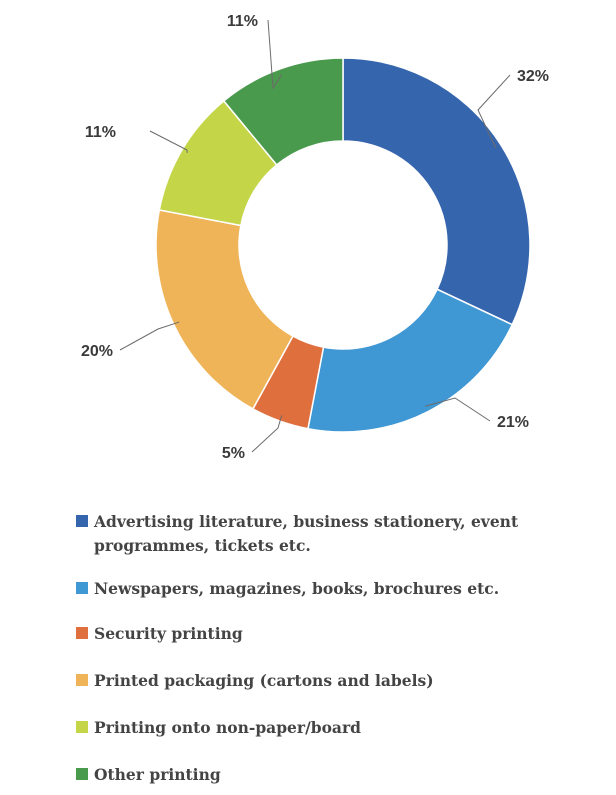 This screenshot has width=616, height=795. What do you see at coordinates (227, 727) in the screenshot?
I see `legend-label: Printing onto non-paper/board` at bounding box center [227, 727].